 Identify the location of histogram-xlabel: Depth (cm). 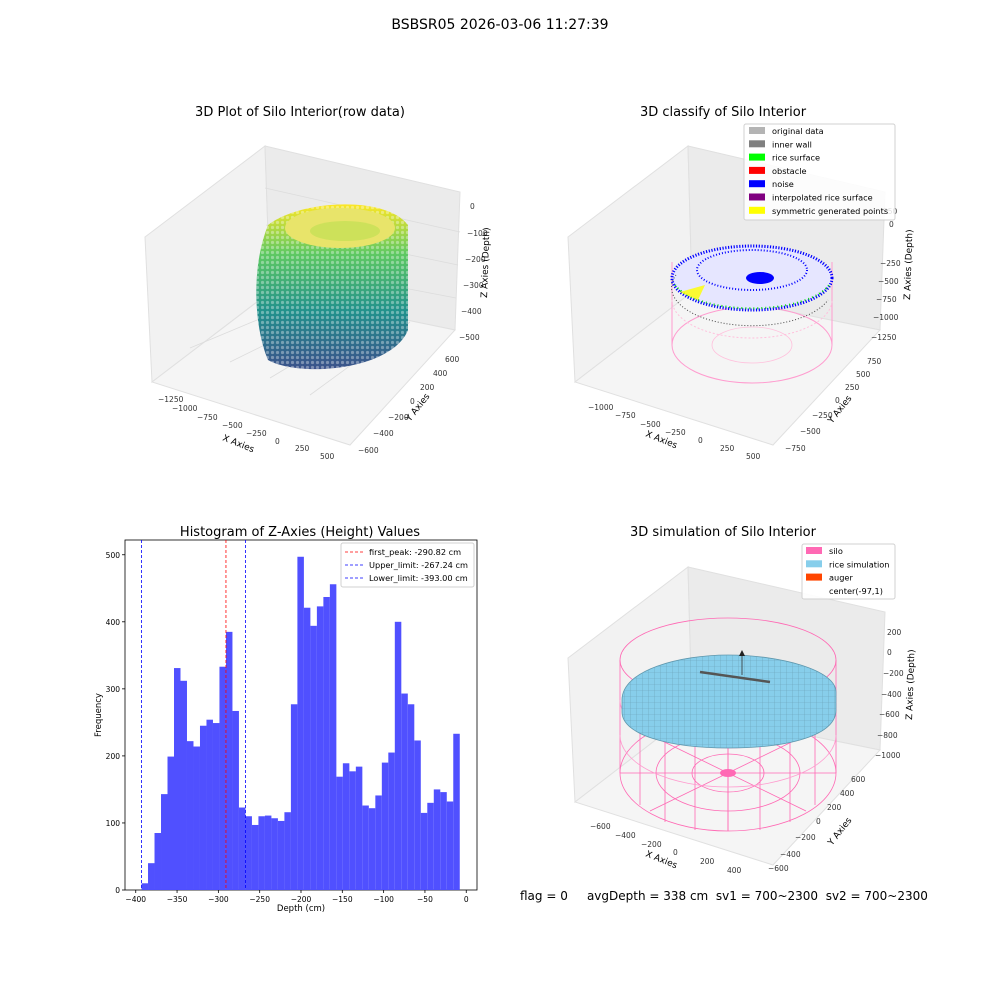
(301, 909).